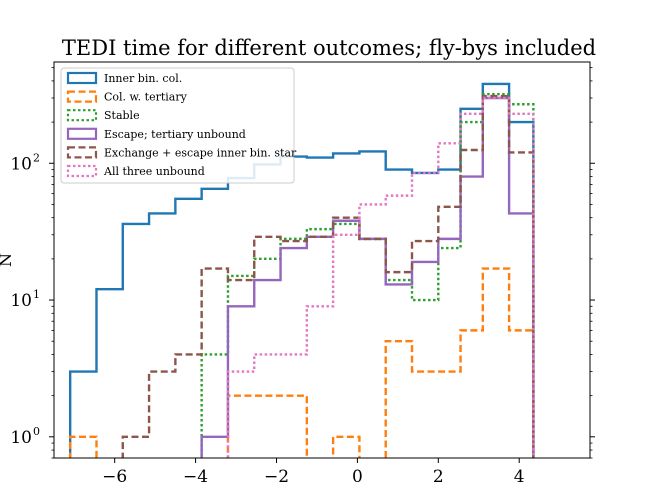  I want to click on y-tick-label-1: 10, so click(21, 301).